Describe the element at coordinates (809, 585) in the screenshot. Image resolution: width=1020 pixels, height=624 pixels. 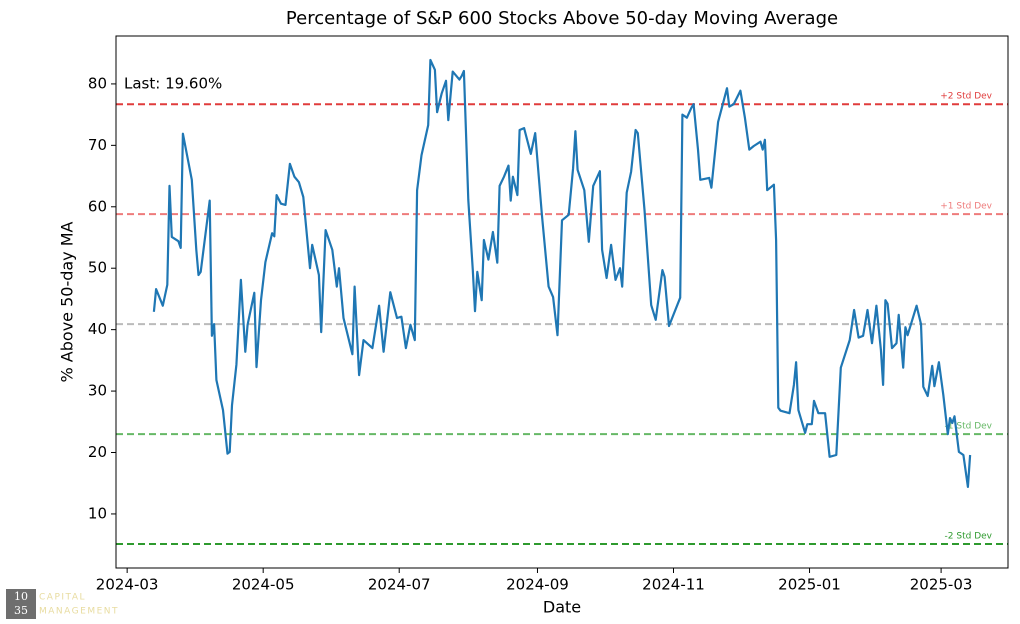
I see `x-tick-label: 2025-01` at that location.